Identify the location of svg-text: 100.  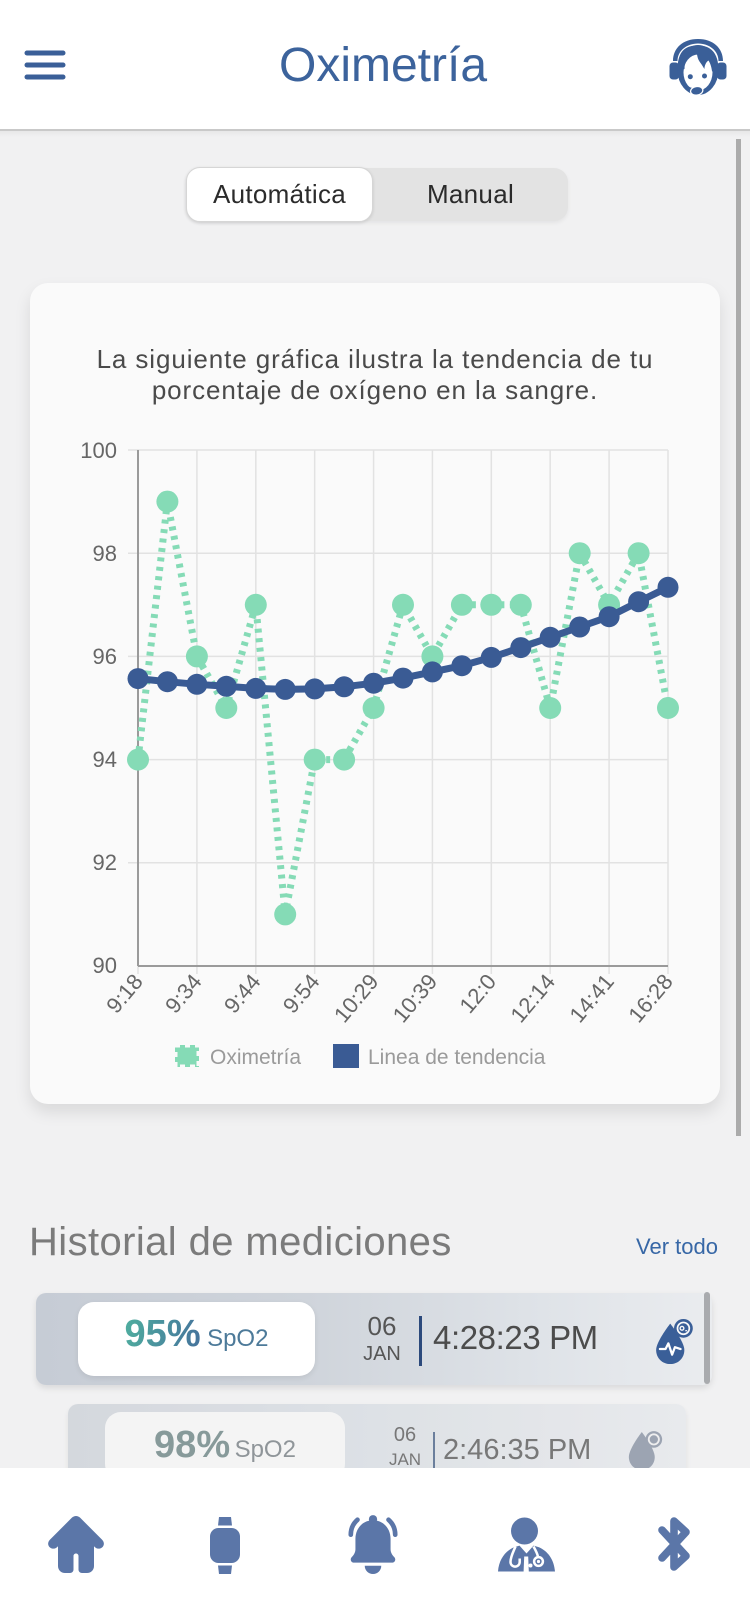
(98, 450).